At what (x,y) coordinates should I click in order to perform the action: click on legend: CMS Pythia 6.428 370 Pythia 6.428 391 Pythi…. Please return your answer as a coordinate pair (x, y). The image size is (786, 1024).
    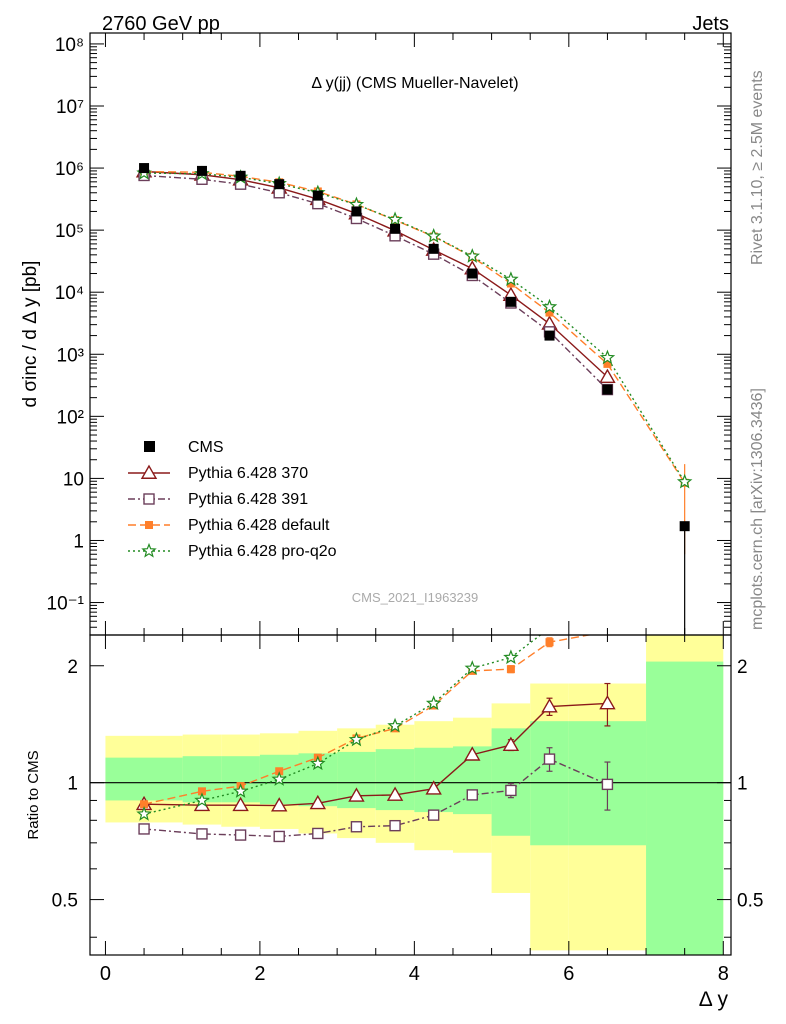
    Looking at the image, I should click on (232, 499).